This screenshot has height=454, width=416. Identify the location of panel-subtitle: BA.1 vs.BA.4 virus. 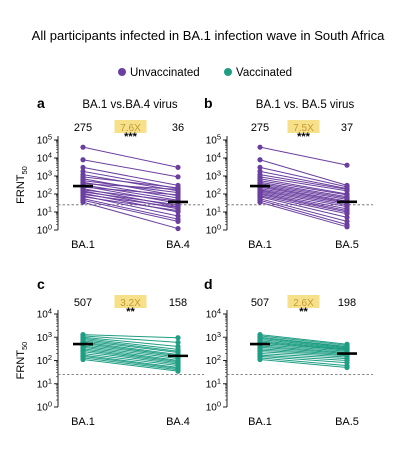
(129, 105).